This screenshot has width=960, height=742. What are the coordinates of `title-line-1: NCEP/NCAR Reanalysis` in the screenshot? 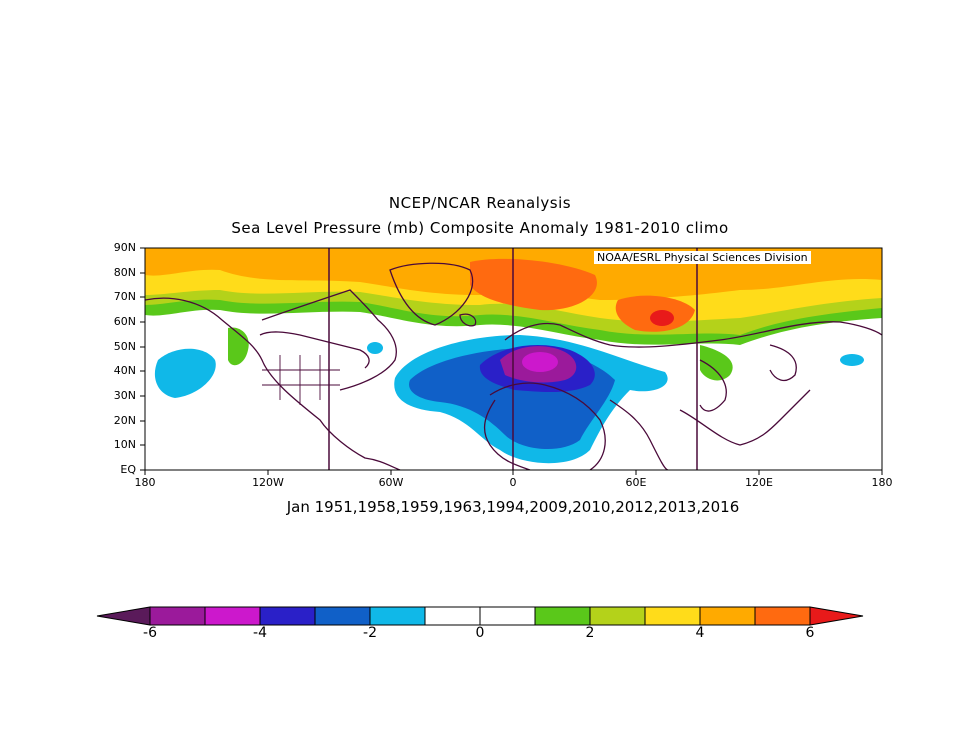 It's located at (480, 203).